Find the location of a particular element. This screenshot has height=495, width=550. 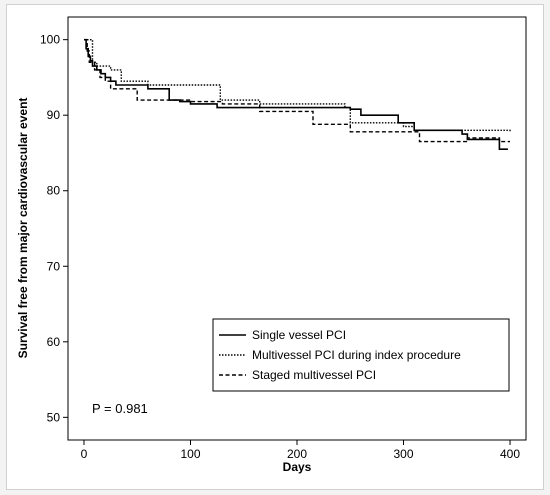

x-tick-label: 300 is located at coordinates (403, 454).